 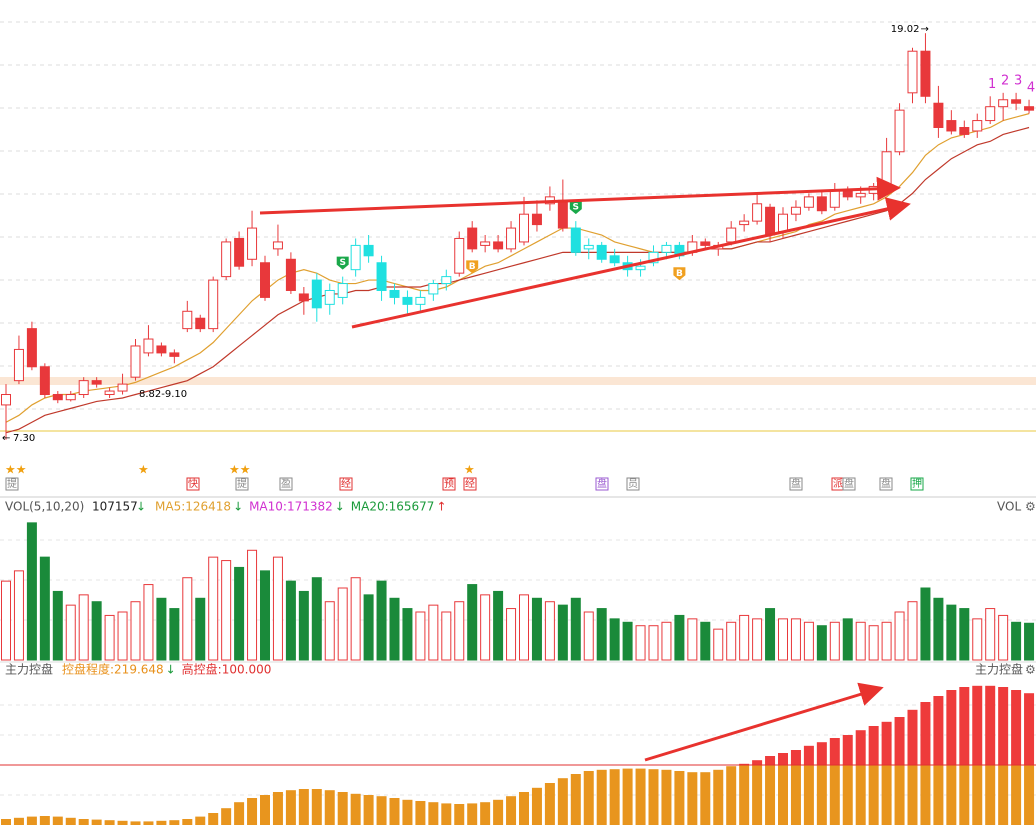 I want to click on badge-label: 派, so click(x=838, y=484).